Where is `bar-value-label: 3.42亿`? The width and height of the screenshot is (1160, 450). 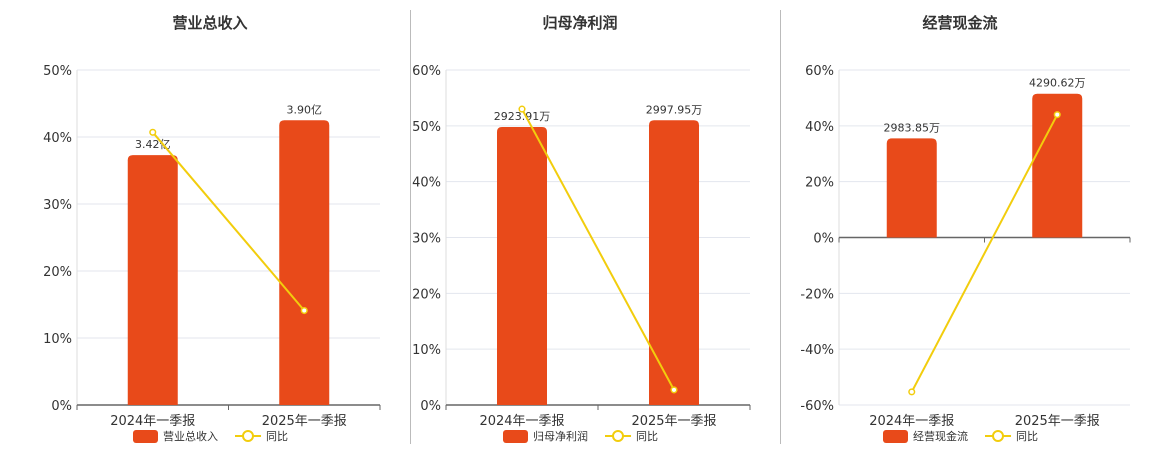 bar-value-label: 3.42亿 is located at coordinates (153, 144).